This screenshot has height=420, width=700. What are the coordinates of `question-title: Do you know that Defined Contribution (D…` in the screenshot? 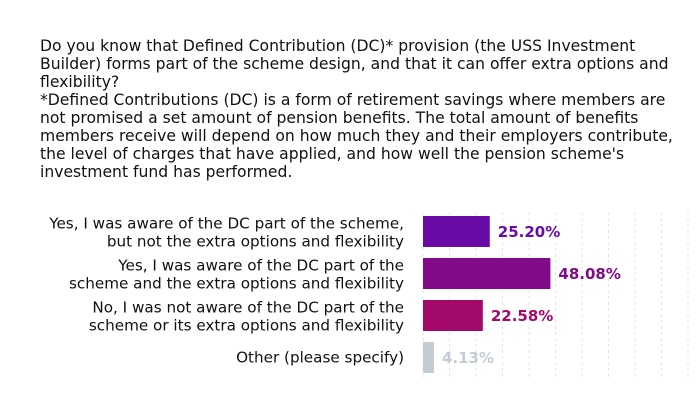 It's located at (354, 64).